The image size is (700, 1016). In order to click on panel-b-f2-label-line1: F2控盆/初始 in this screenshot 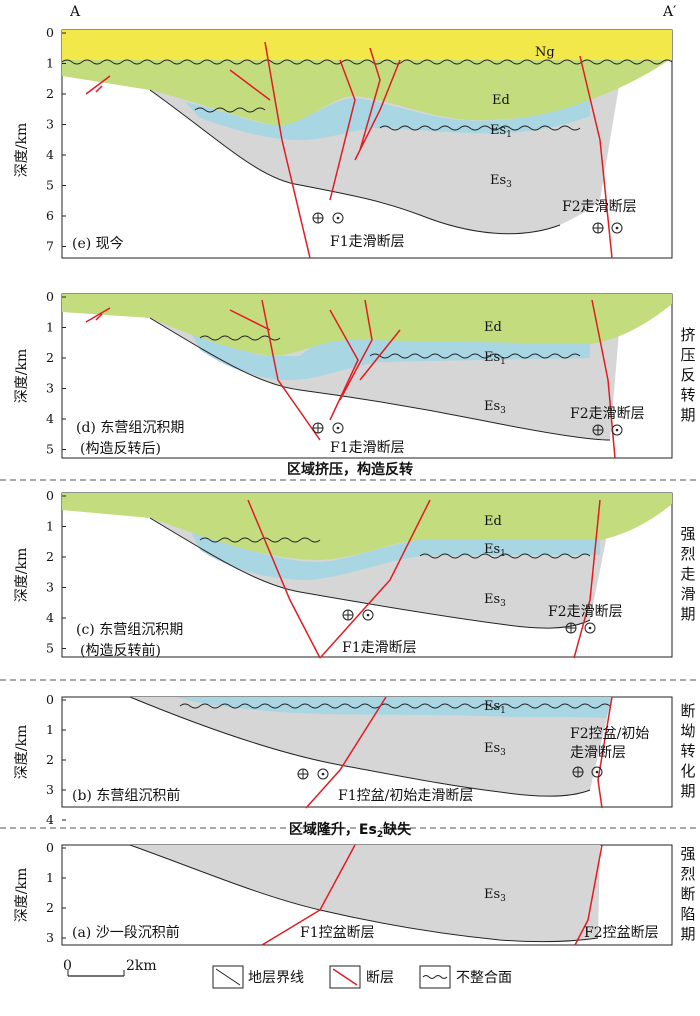, I will do `click(609, 733)`.